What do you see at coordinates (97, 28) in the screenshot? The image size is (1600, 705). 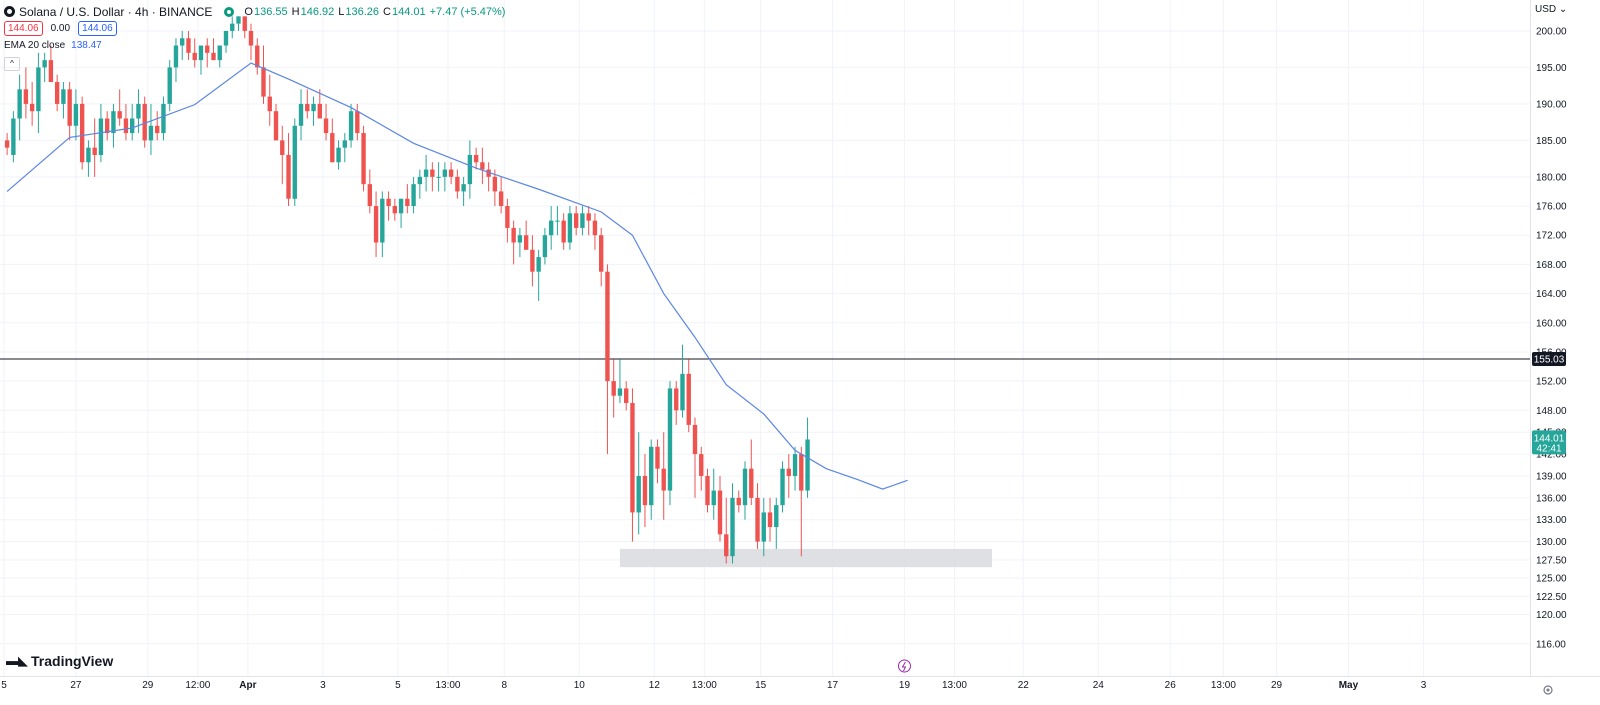 I see `buy-button: 144.06` at bounding box center [97, 28].